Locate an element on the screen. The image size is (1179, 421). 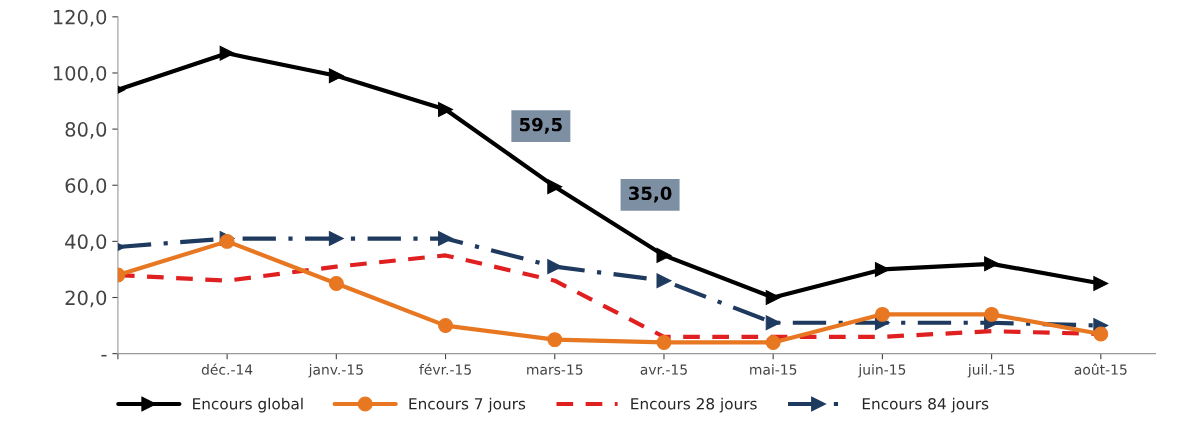
data-label: 35,0 is located at coordinates (650, 194).